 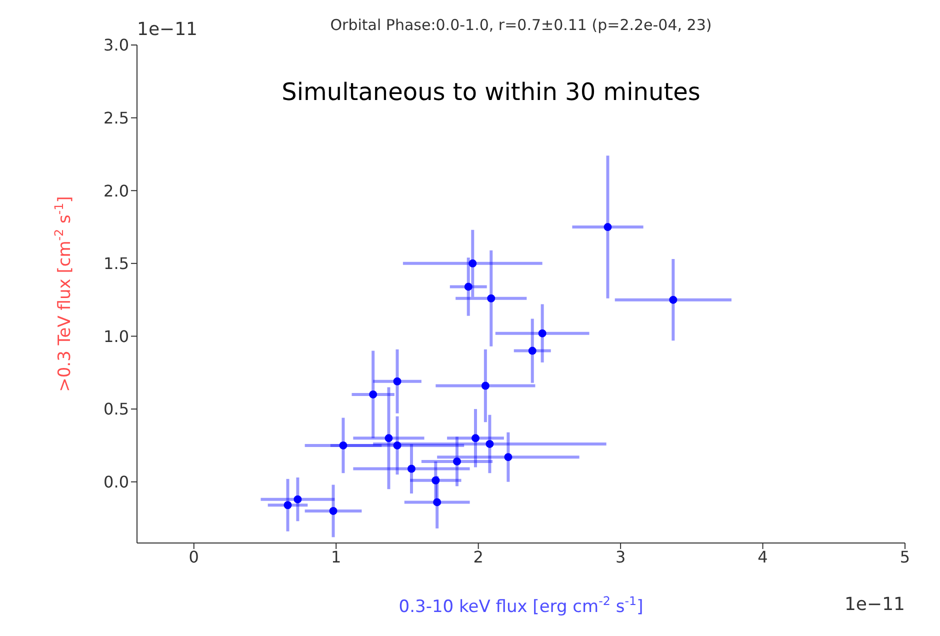 What do you see at coordinates (905, 556) in the screenshot?
I see `x-tick-label: 5` at bounding box center [905, 556].